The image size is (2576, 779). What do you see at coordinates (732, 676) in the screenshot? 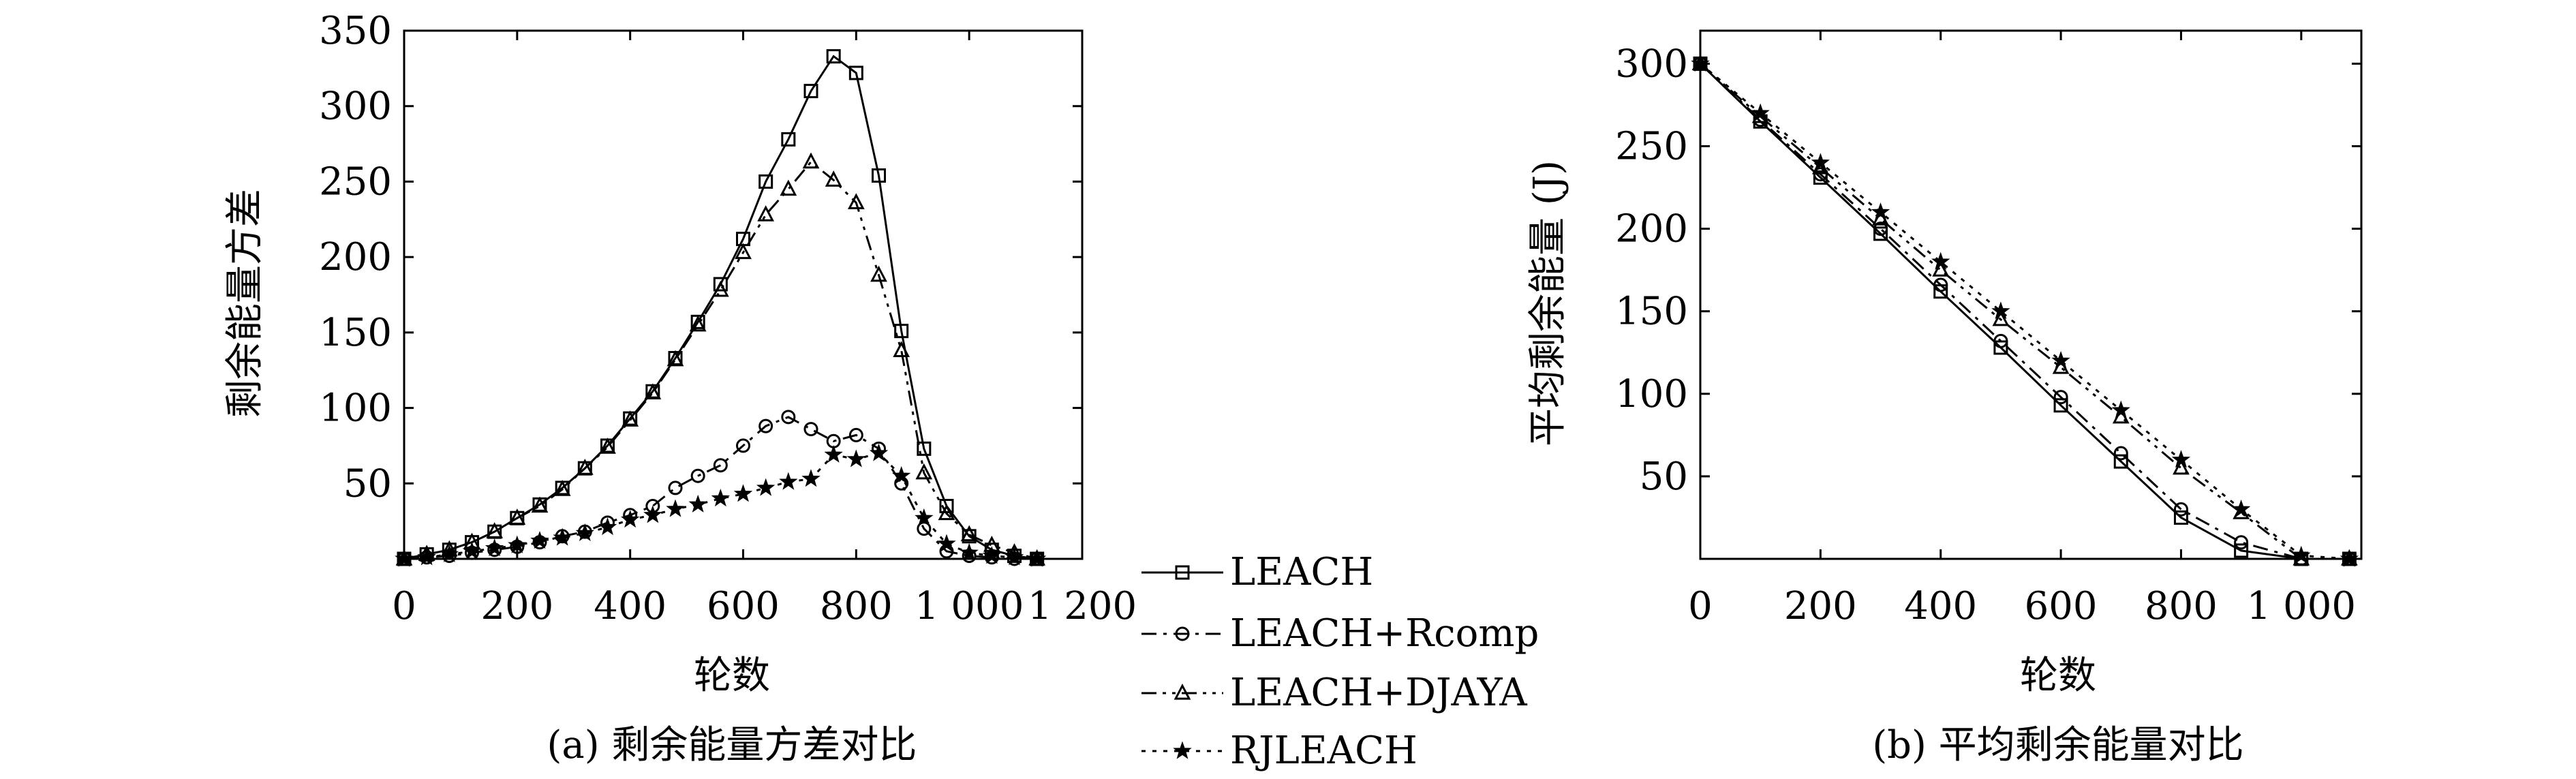
I see `chart-a-x-label: 轮数` at bounding box center [732, 676].